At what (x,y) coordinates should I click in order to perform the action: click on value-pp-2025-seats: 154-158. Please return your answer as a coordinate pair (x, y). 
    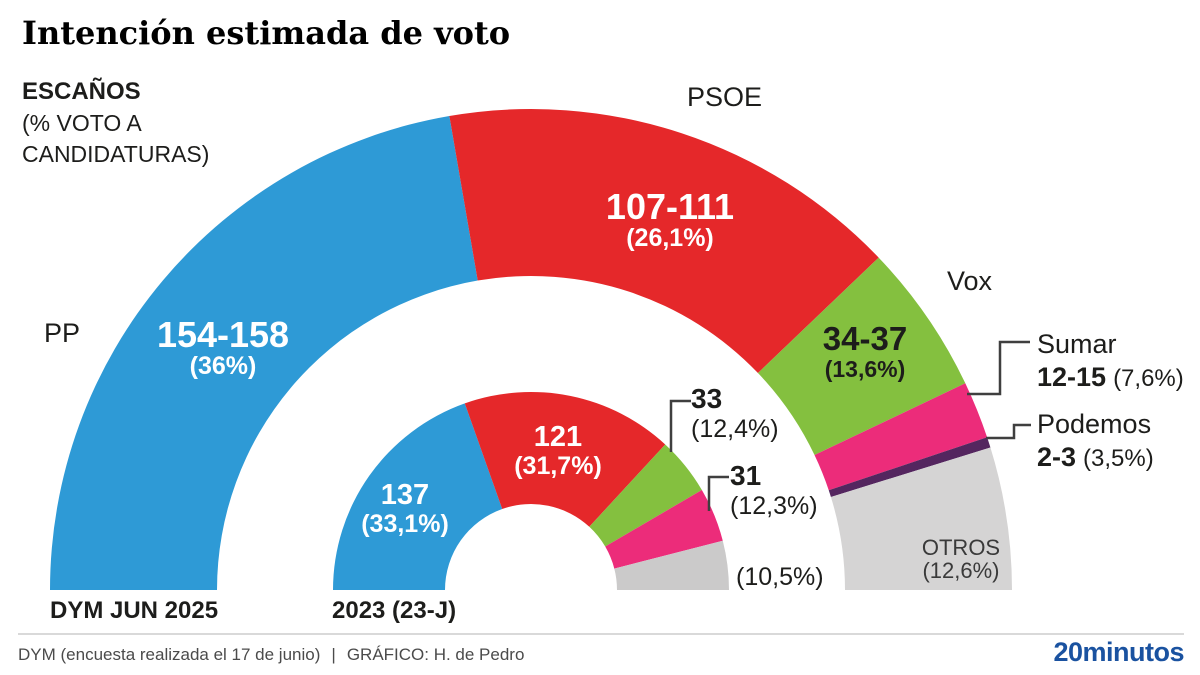
    Looking at the image, I should click on (223, 334).